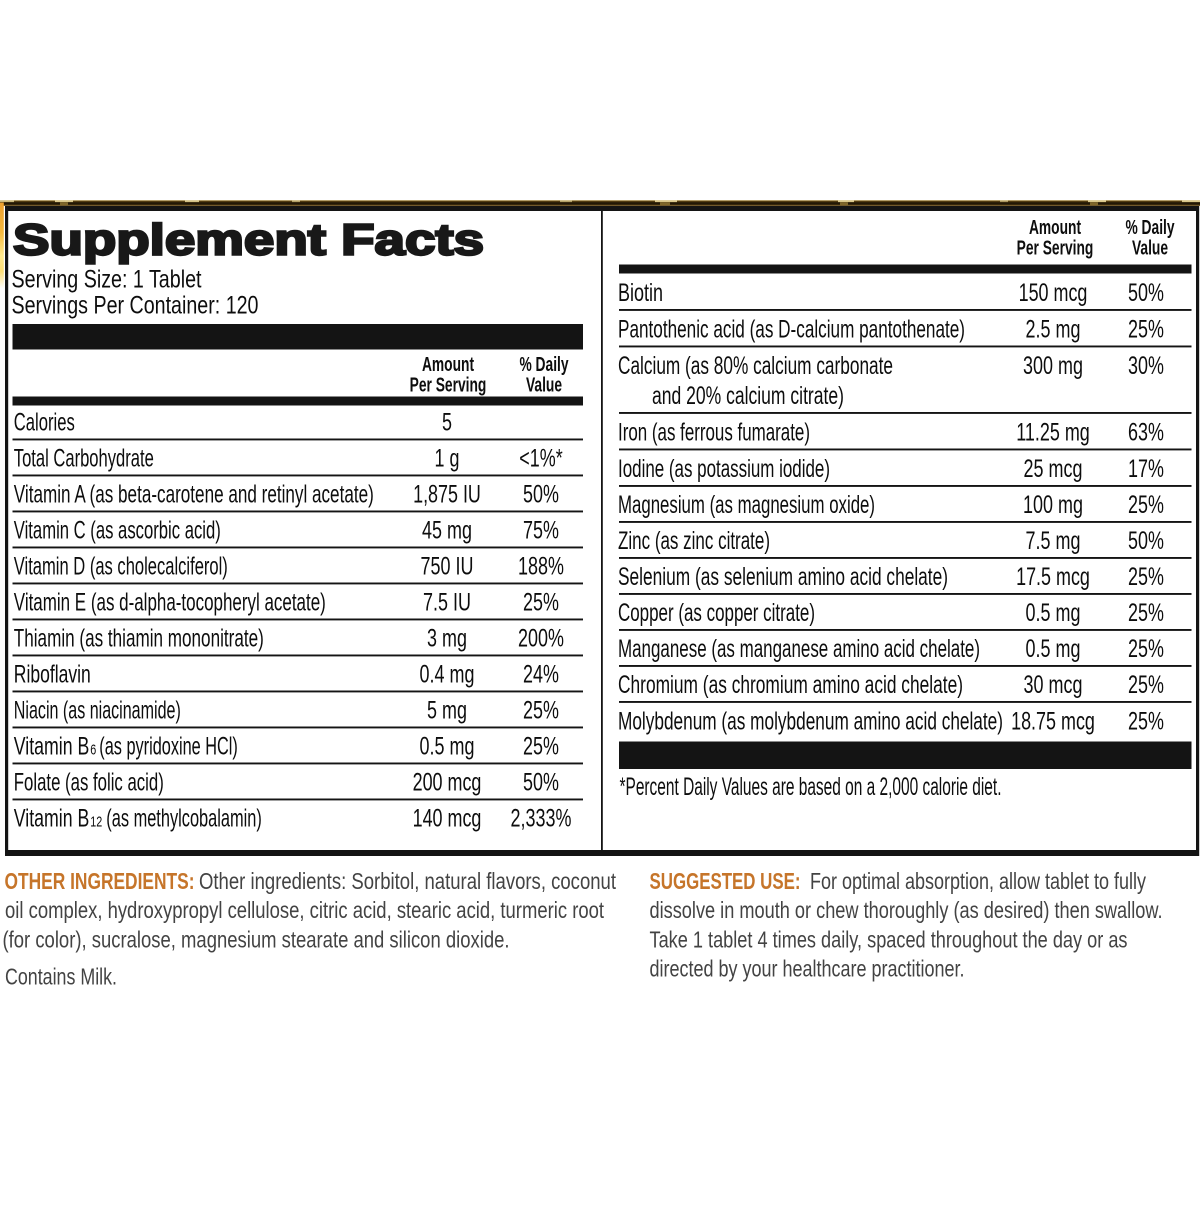 The width and height of the screenshot is (1200, 1205). I want to click on svg-text: Zinc (as zinc citrate), so click(694, 541).